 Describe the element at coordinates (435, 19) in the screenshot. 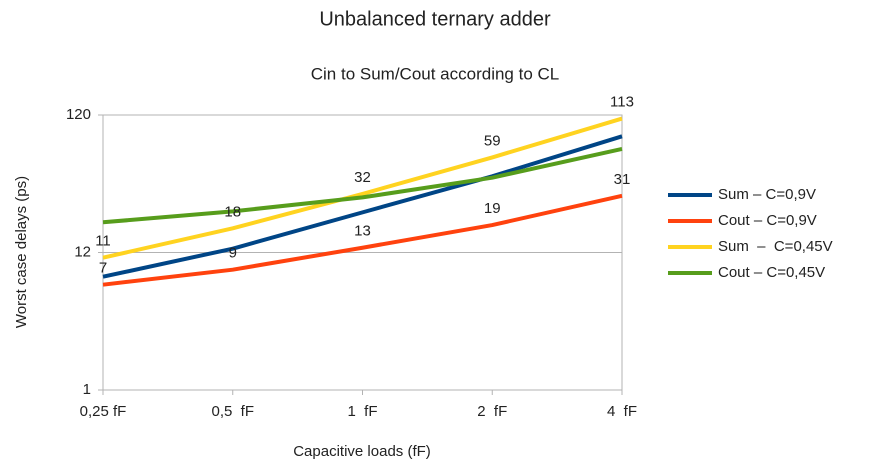

I see `chart-title: Unbalanced ternary adder` at that location.